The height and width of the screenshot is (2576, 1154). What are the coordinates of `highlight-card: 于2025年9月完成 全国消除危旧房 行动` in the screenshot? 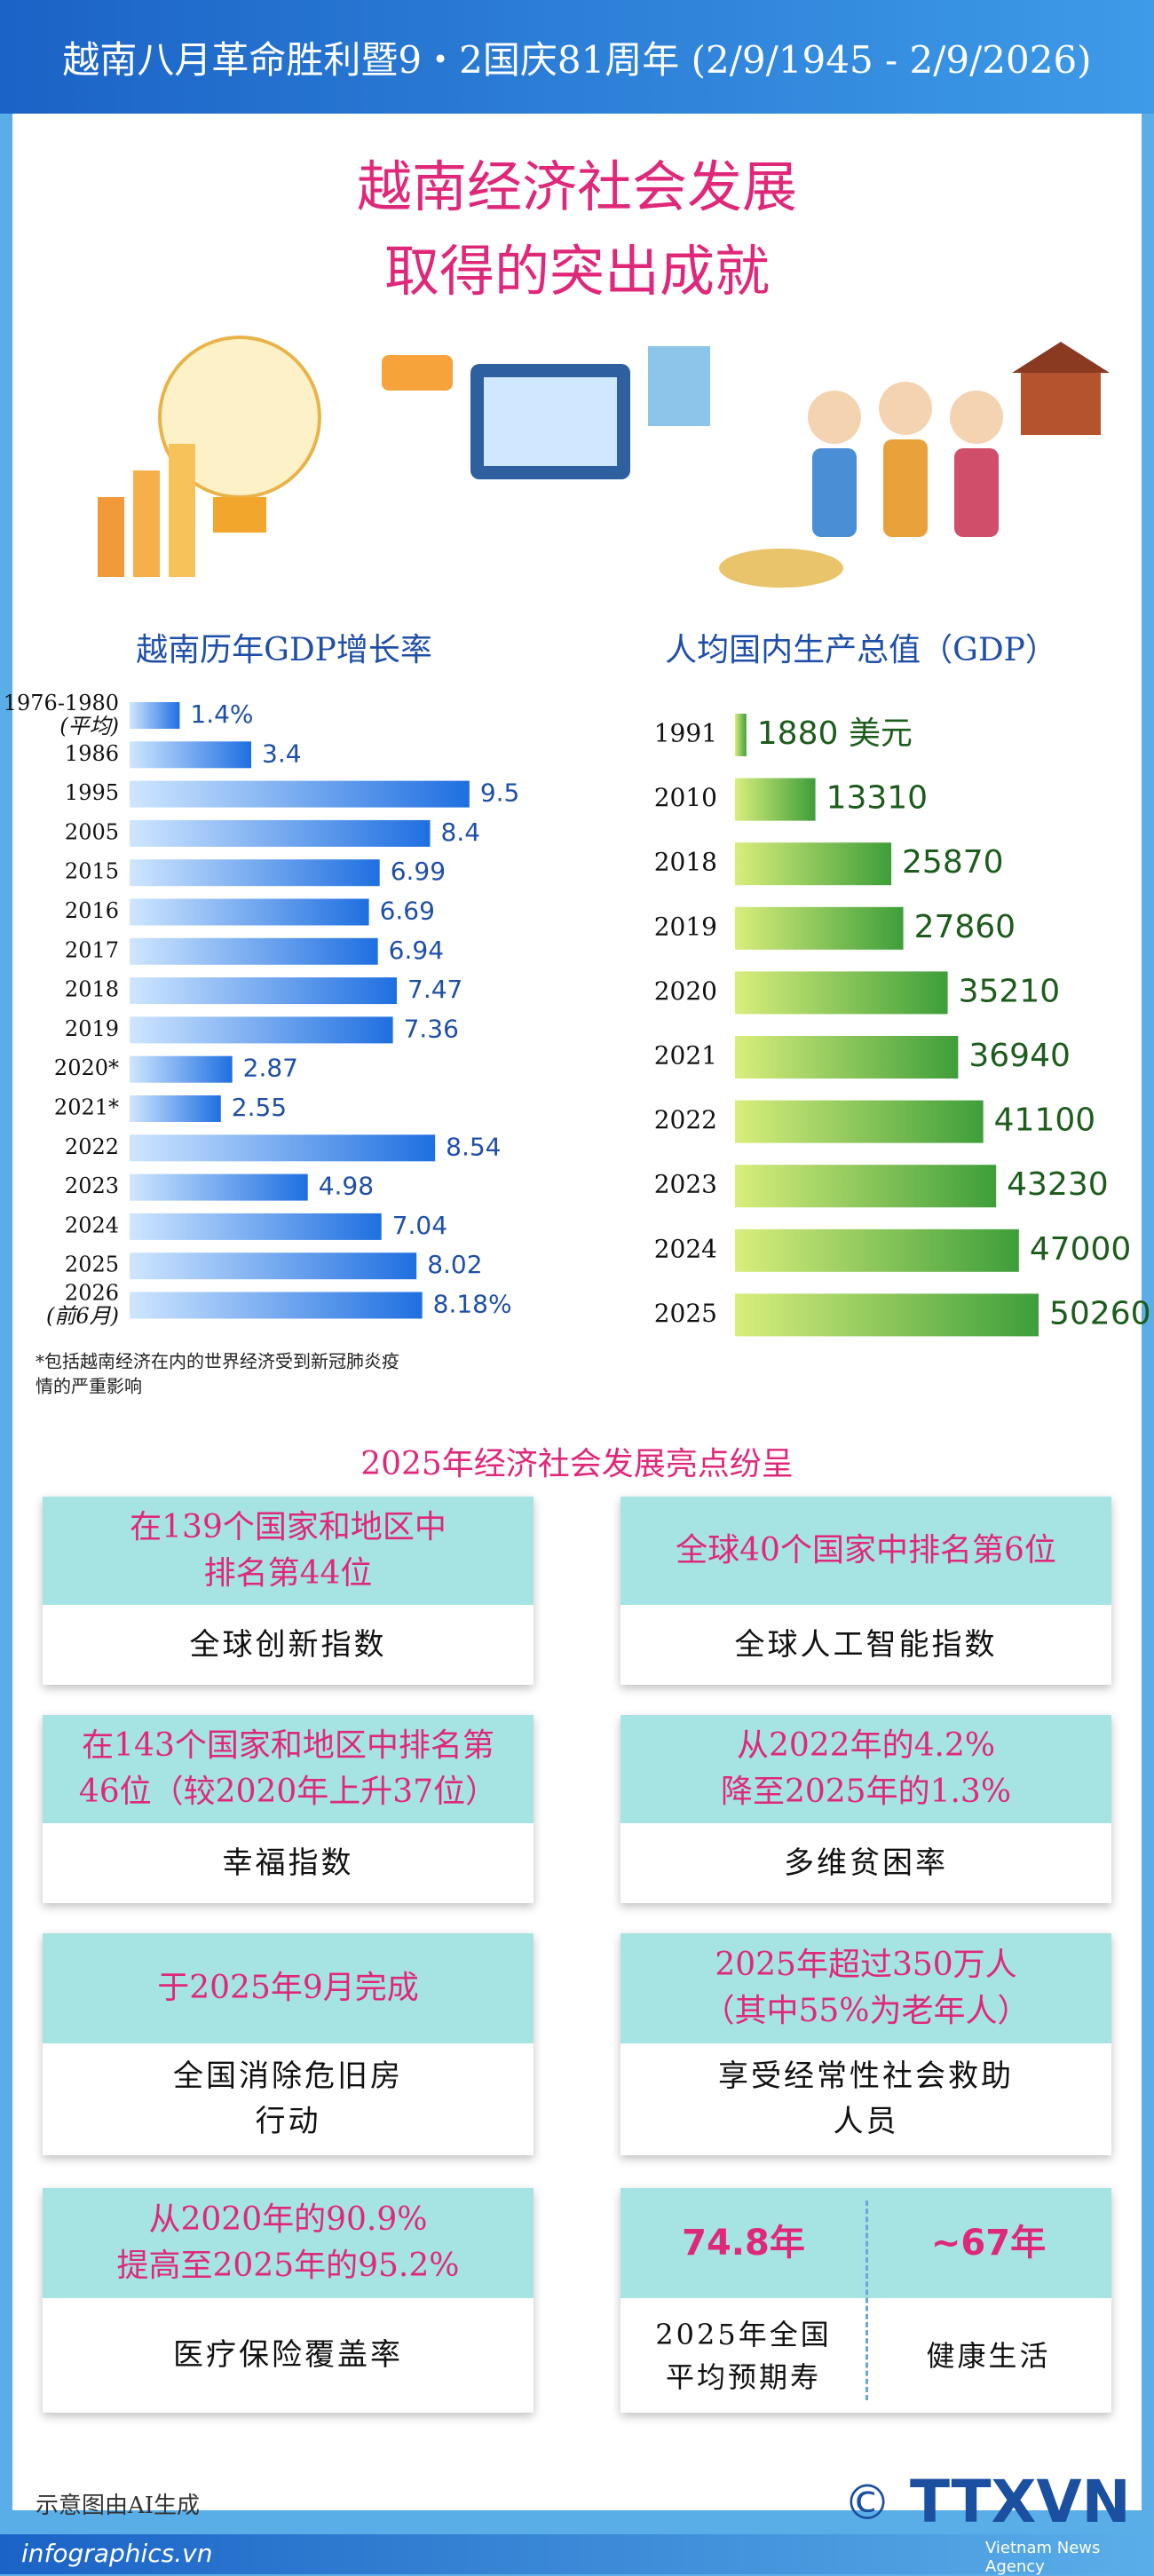 It's located at (288, 2044).